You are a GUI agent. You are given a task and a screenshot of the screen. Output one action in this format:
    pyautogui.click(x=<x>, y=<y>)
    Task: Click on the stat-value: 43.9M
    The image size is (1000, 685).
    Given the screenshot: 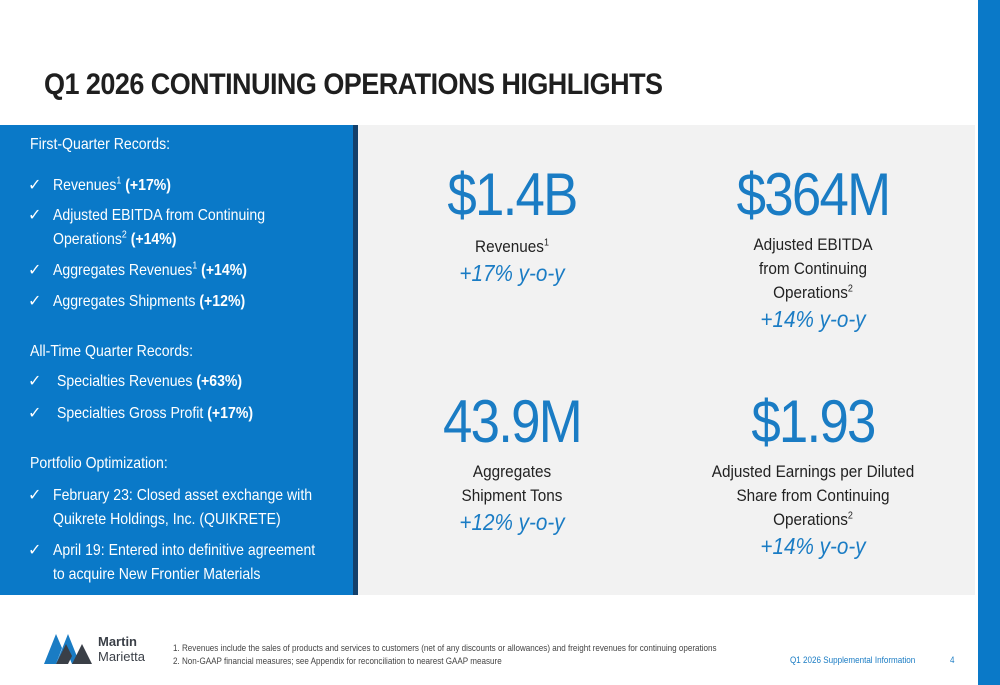 What is the action you would take?
    pyautogui.click(x=513, y=421)
    